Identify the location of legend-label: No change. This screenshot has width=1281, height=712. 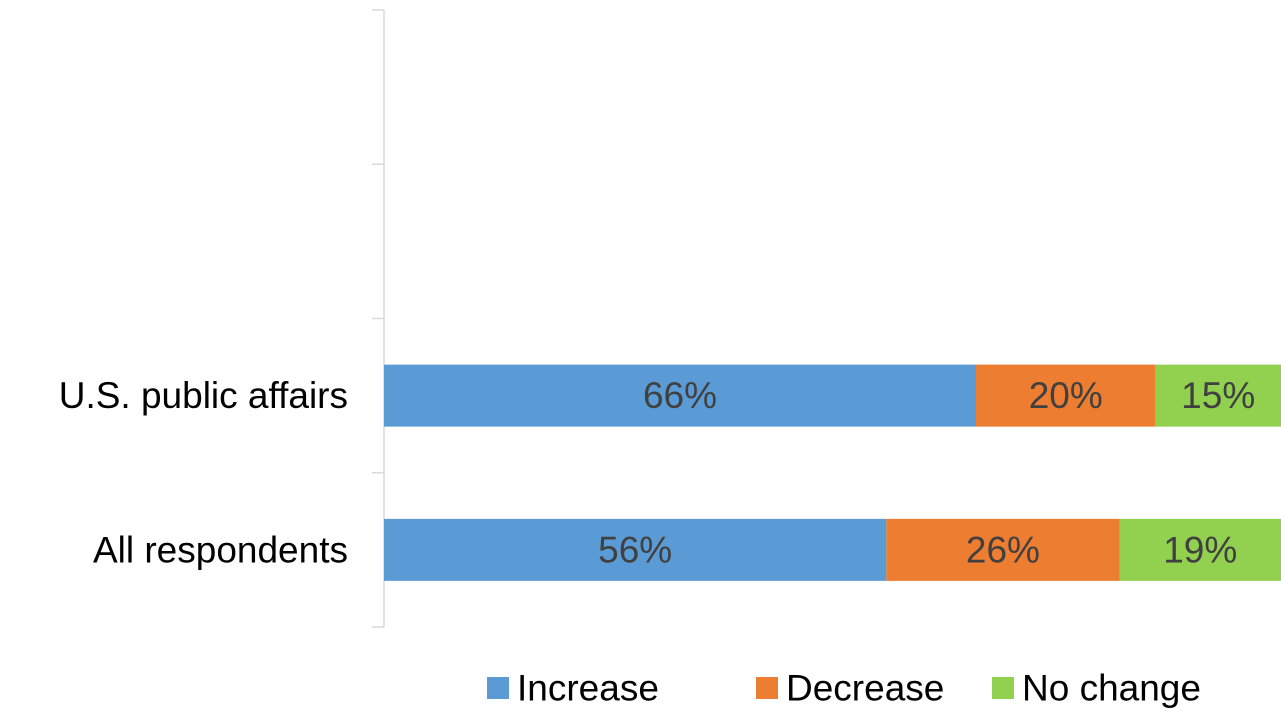
(1111, 688).